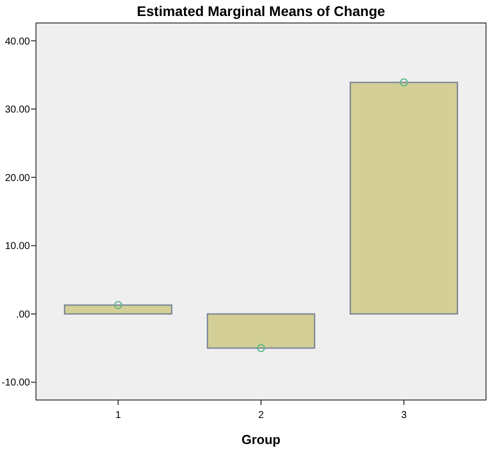 The height and width of the screenshot is (464, 492). Describe the element at coordinates (17, 110) in the screenshot. I see `y-tick-label: 30.00` at that location.